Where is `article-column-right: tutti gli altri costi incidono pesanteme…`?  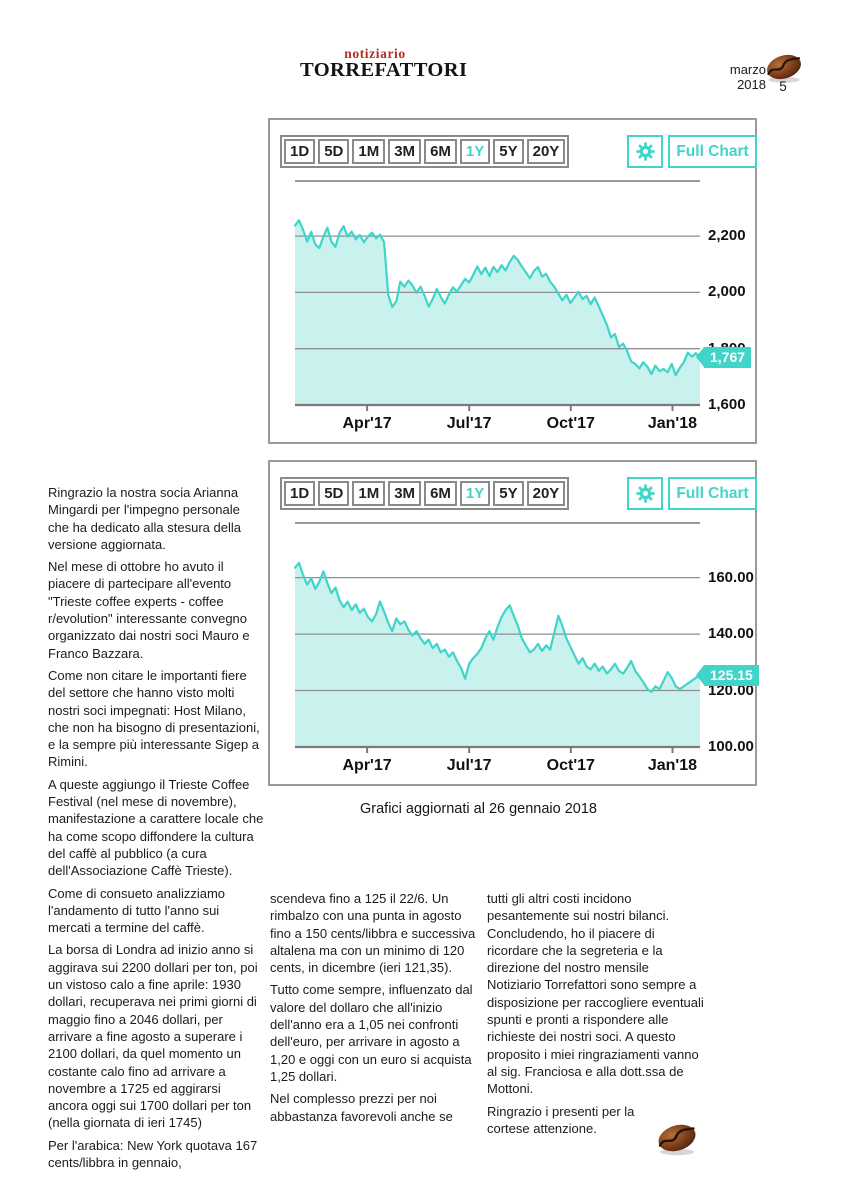 article-column-right: tutti gli altri costi incidono pesanteme… is located at coordinates (596, 1016).